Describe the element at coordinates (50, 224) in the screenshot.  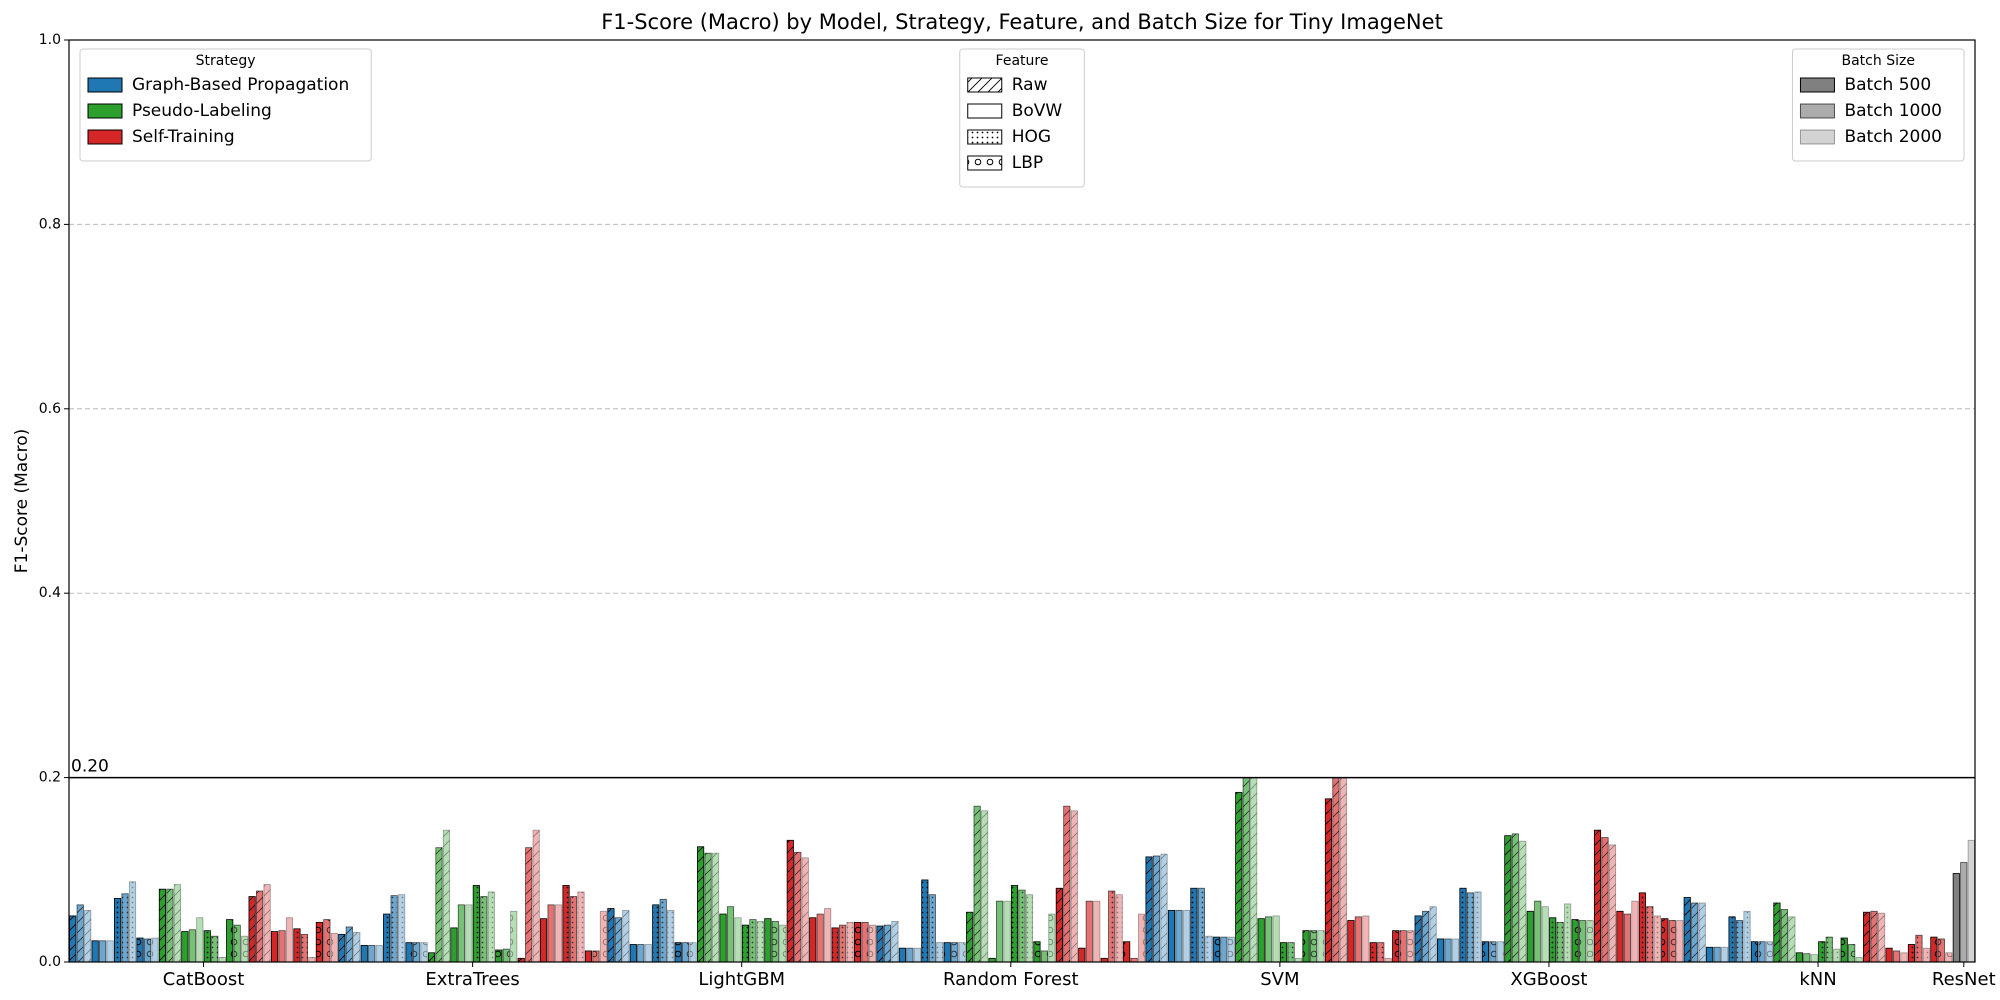
I see `y-tick-label: 0.8` at that location.